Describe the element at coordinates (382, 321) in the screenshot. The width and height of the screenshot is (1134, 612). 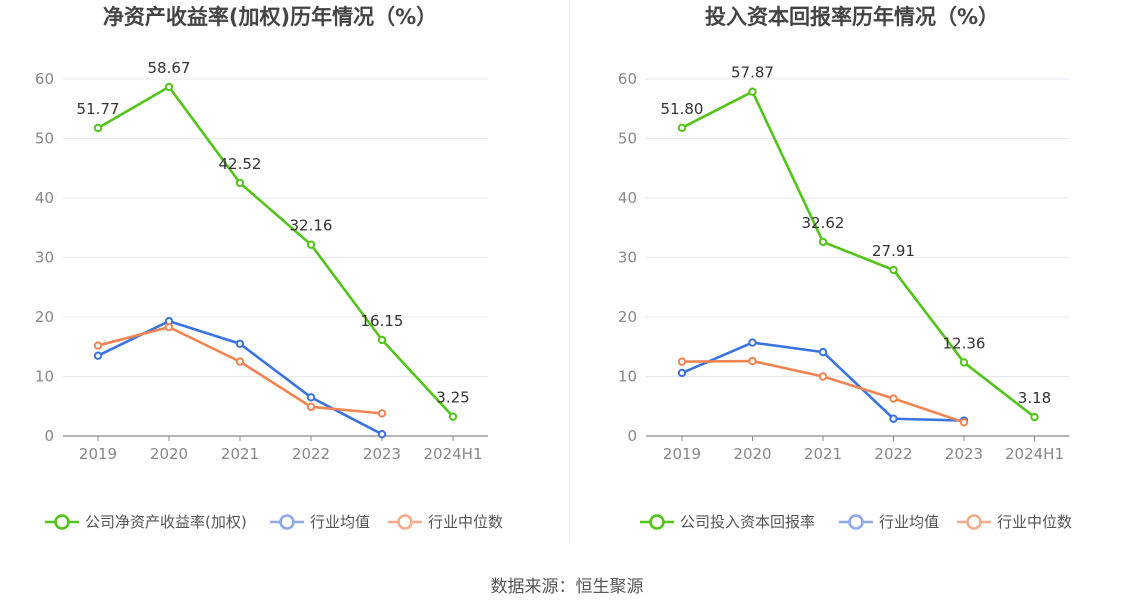
I see `data-label: 16.15` at that location.